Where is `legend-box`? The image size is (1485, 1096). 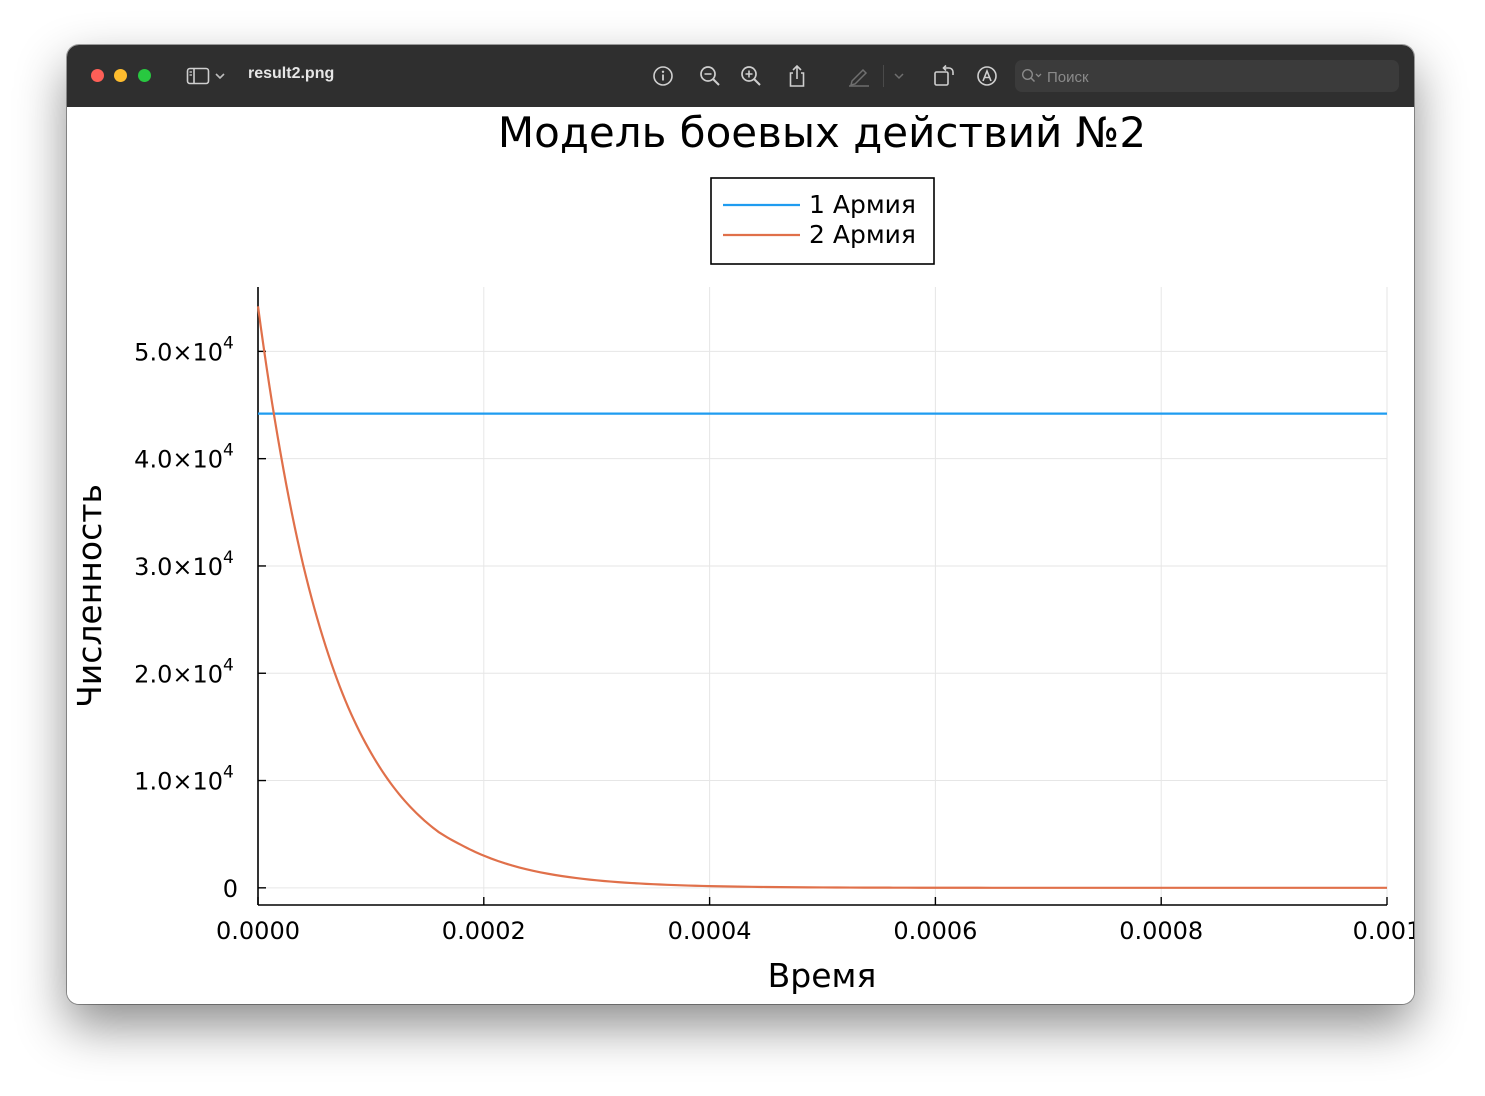
legend-box is located at coordinates (822, 221).